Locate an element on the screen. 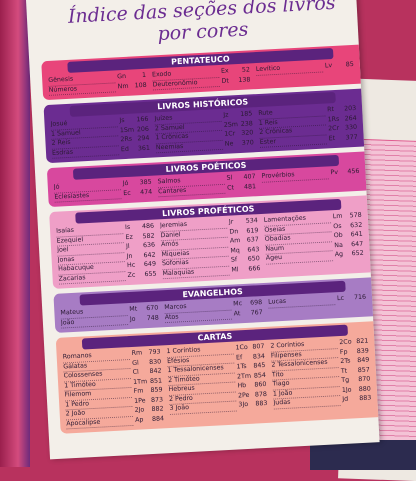 This screenshot has width=416, height=481. page-number: 377 is located at coordinates (351, 137).